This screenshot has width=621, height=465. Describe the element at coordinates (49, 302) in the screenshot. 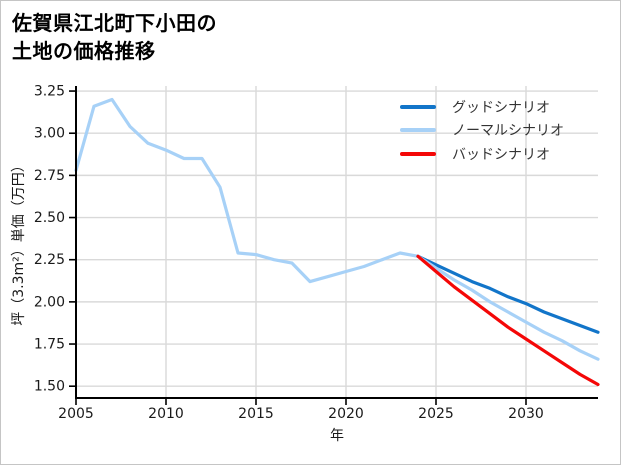

I see `y-tick-label: 2.00` at that location.